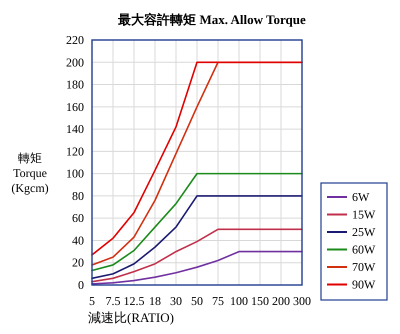 Image resolution: width=400 pixels, height=334 pixels. I want to click on y-axis-title: 轉矩 Torque (Kgcm), so click(30, 173).